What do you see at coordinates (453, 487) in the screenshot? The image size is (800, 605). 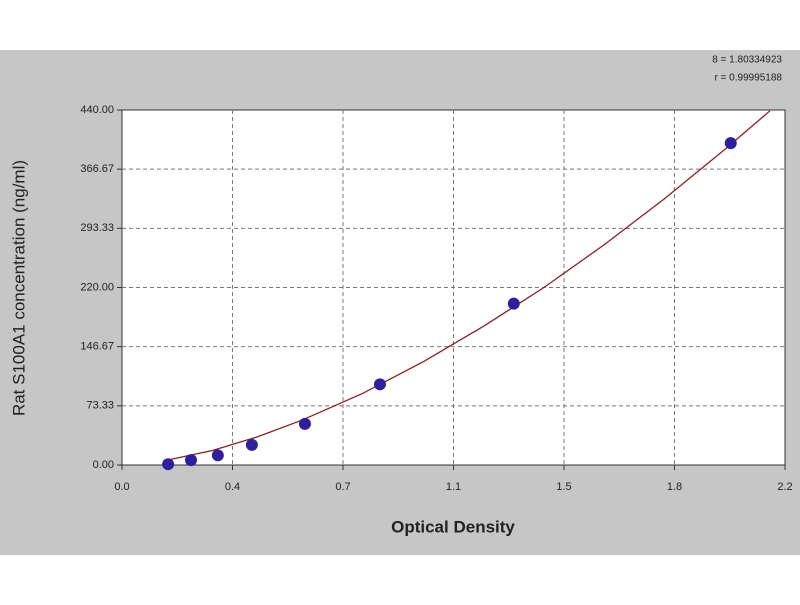 I see `x-tick-label: 1.1` at bounding box center [453, 487].